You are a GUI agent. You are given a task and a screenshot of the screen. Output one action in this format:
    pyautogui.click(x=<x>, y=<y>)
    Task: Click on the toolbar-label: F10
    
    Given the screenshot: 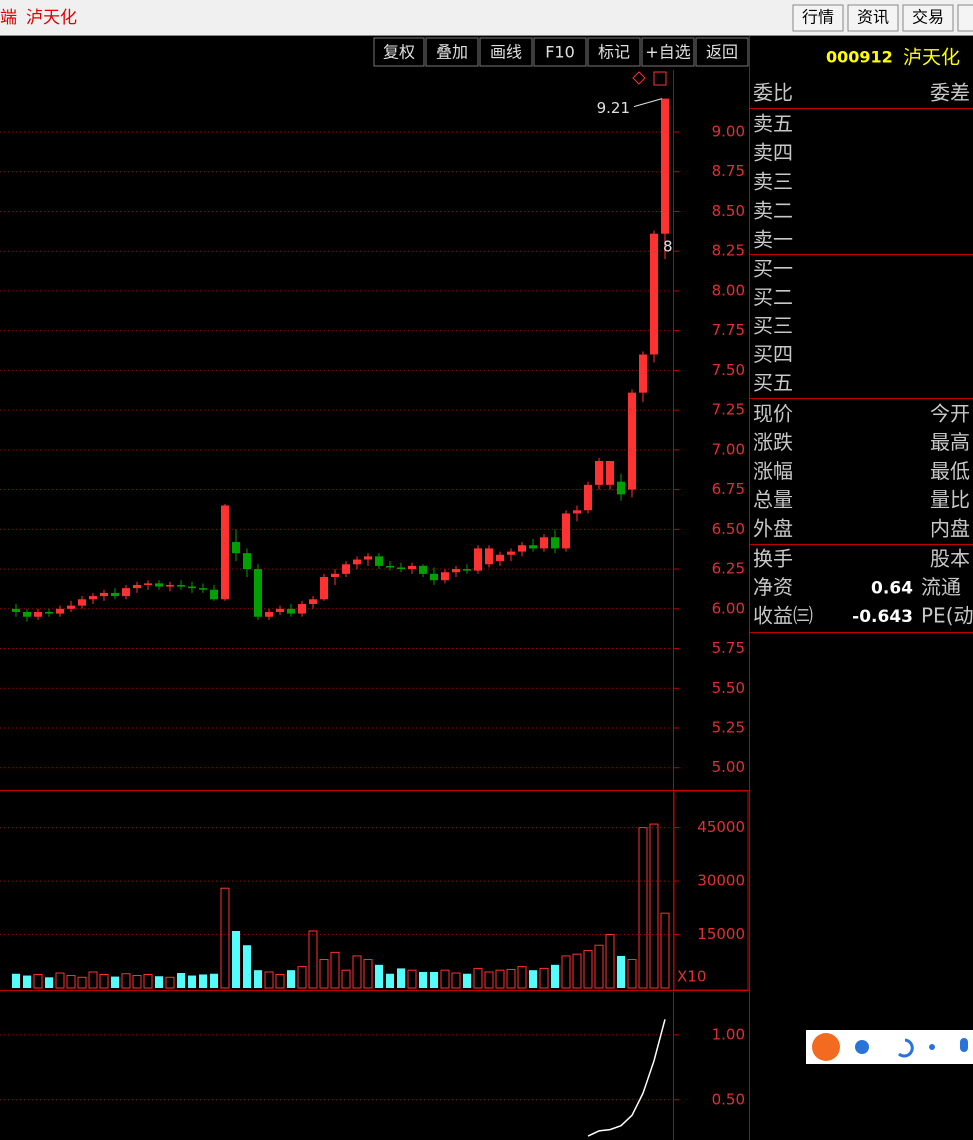 What is the action you would take?
    pyautogui.click(x=560, y=52)
    